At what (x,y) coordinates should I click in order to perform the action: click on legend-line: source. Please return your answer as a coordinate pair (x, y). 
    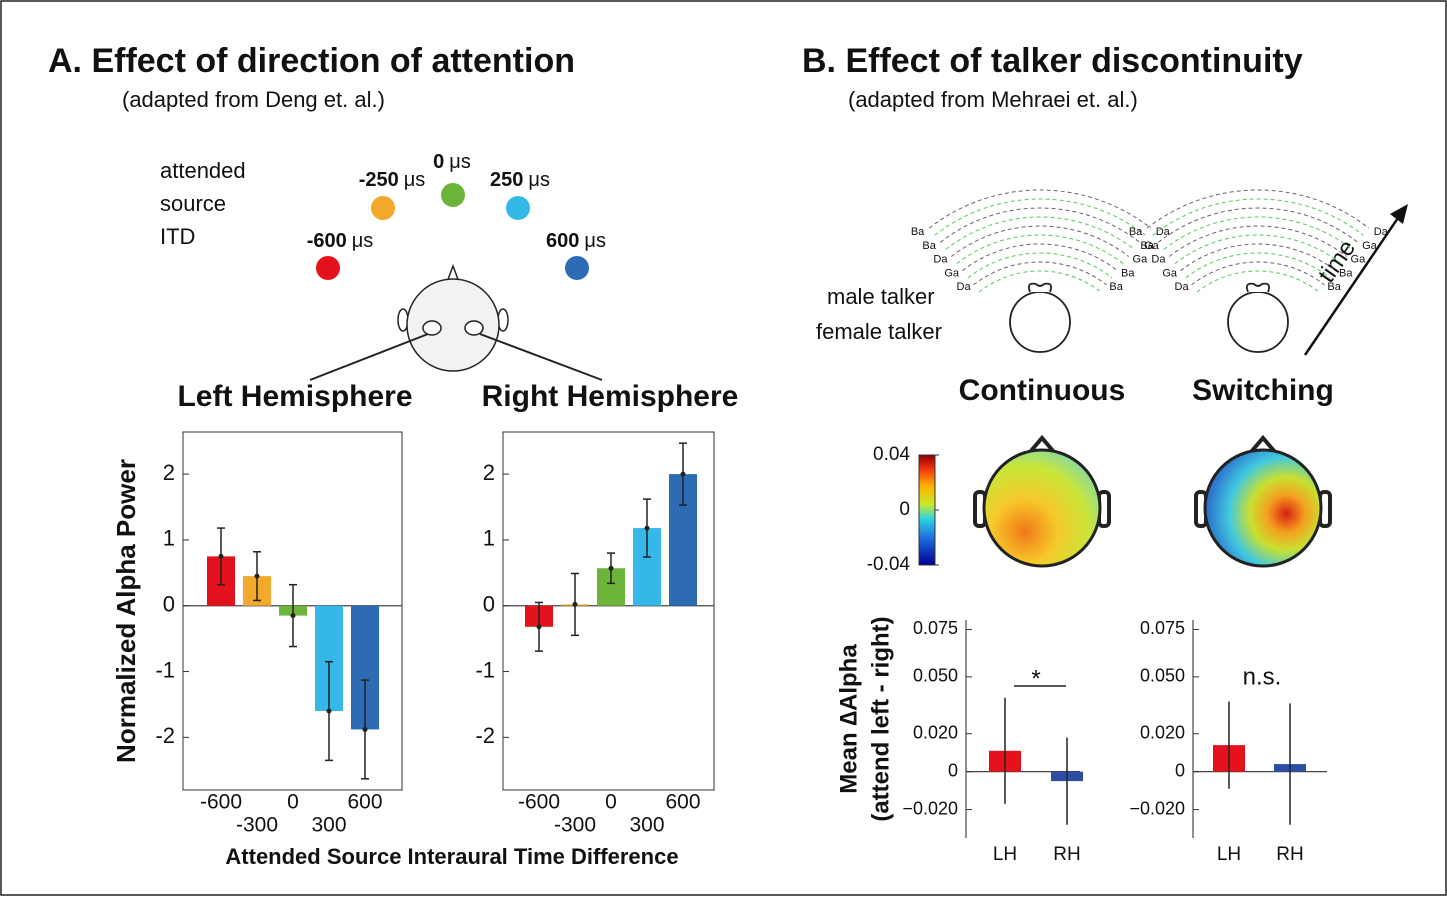
    Looking at the image, I should click on (193, 203).